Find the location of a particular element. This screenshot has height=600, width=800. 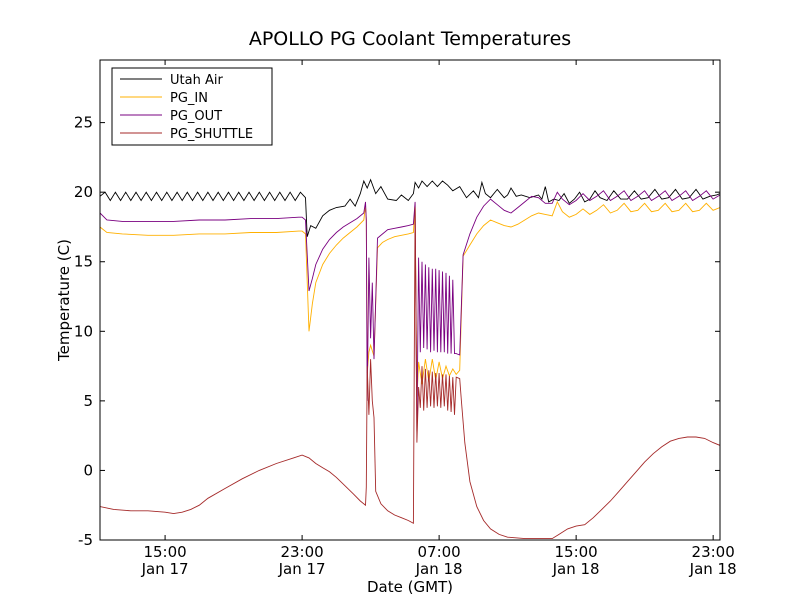

y-tick-label: 10 is located at coordinates (83, 331).